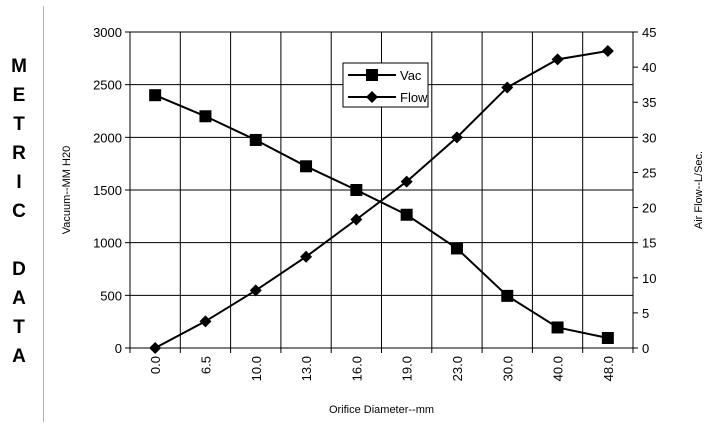 The width and height of the screenshot is (711, 428). I want to click on y-tick-label: 1500, so click(107, 190).